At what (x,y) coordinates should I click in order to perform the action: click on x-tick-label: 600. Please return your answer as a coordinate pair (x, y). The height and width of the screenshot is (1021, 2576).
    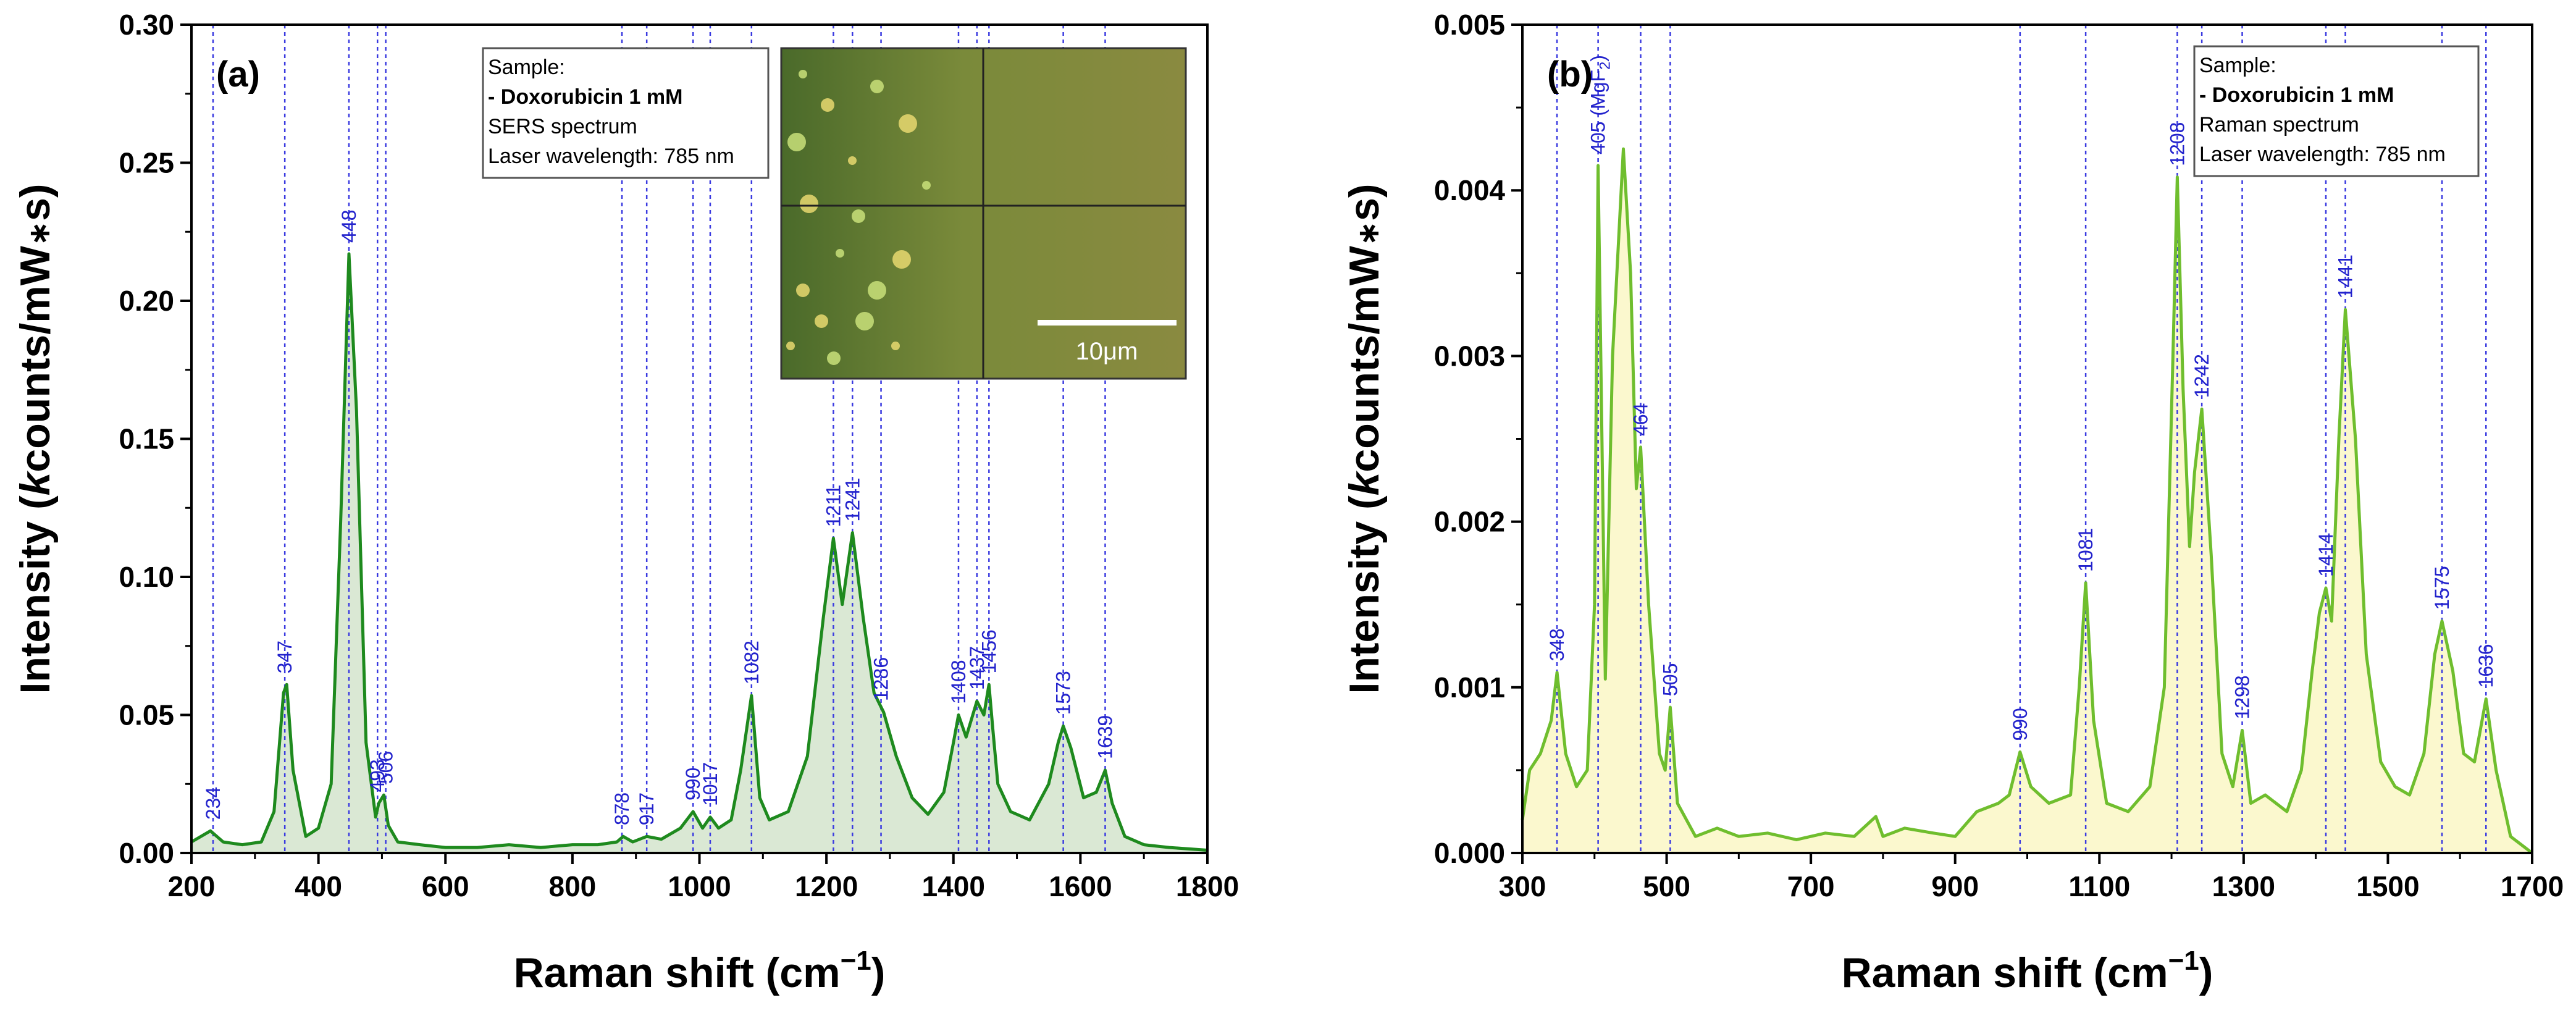
    Looking at the image, I should click on (446, 886).